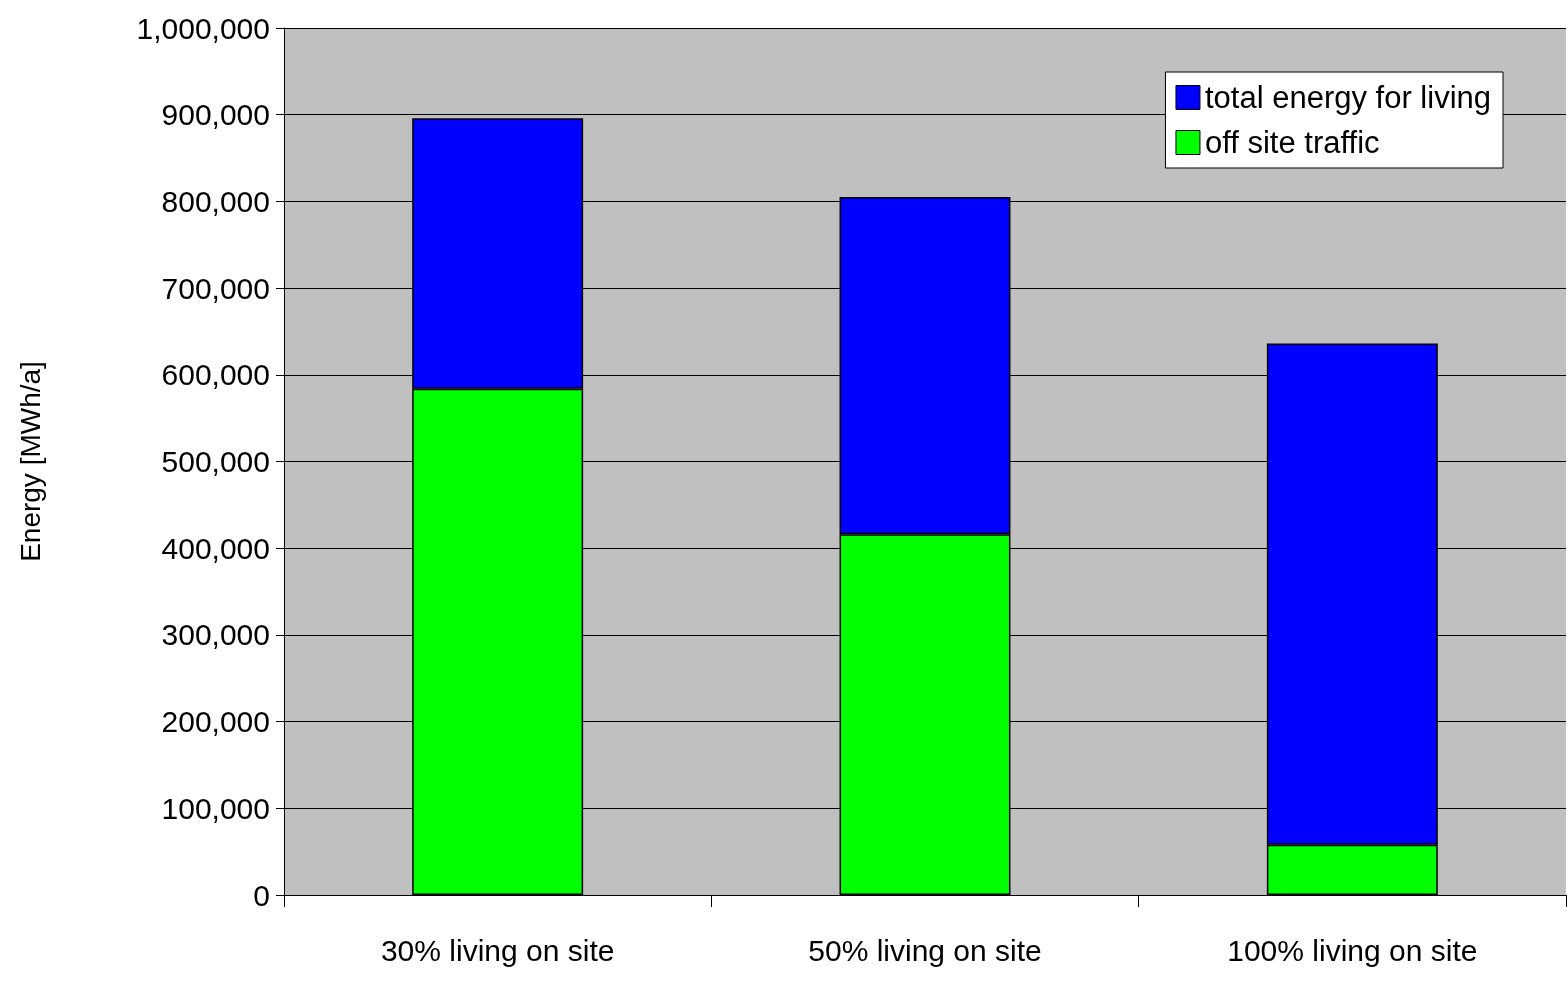  What do you see at coordinates (30, 461) in the screenshot?
I see `y-axis-title: Energy [MWh/a]` at bounding box center [30, 461].